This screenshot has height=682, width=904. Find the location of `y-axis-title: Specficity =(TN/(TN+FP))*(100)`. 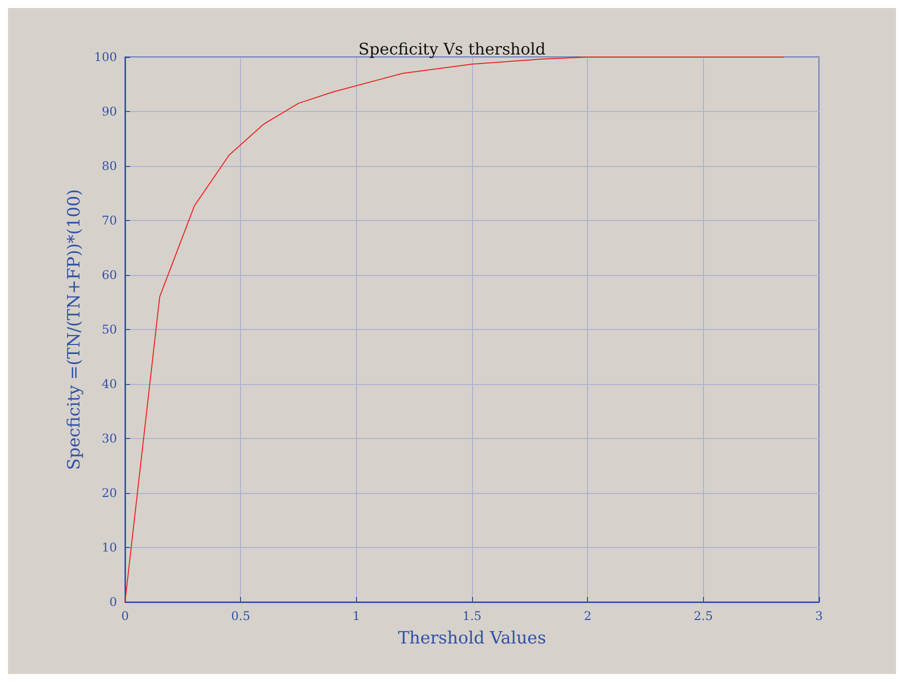

y-axis-title: Specficity =(TN/(TN+FP))*(100) is located at coordinates (74, 329).